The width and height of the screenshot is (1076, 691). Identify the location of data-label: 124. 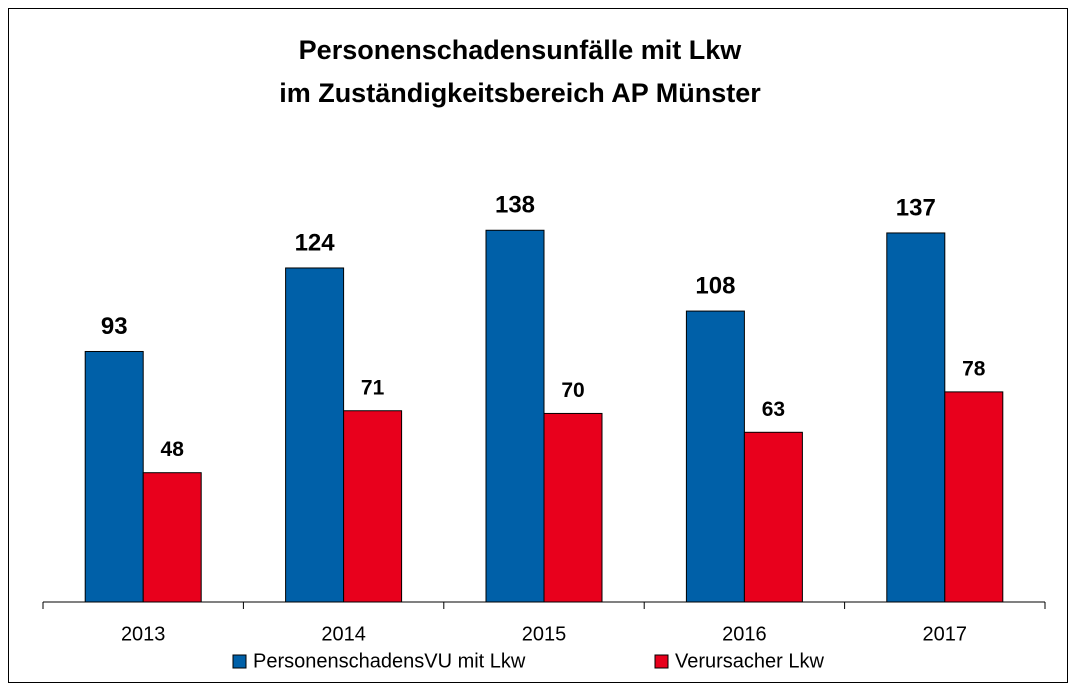
(315, 242).